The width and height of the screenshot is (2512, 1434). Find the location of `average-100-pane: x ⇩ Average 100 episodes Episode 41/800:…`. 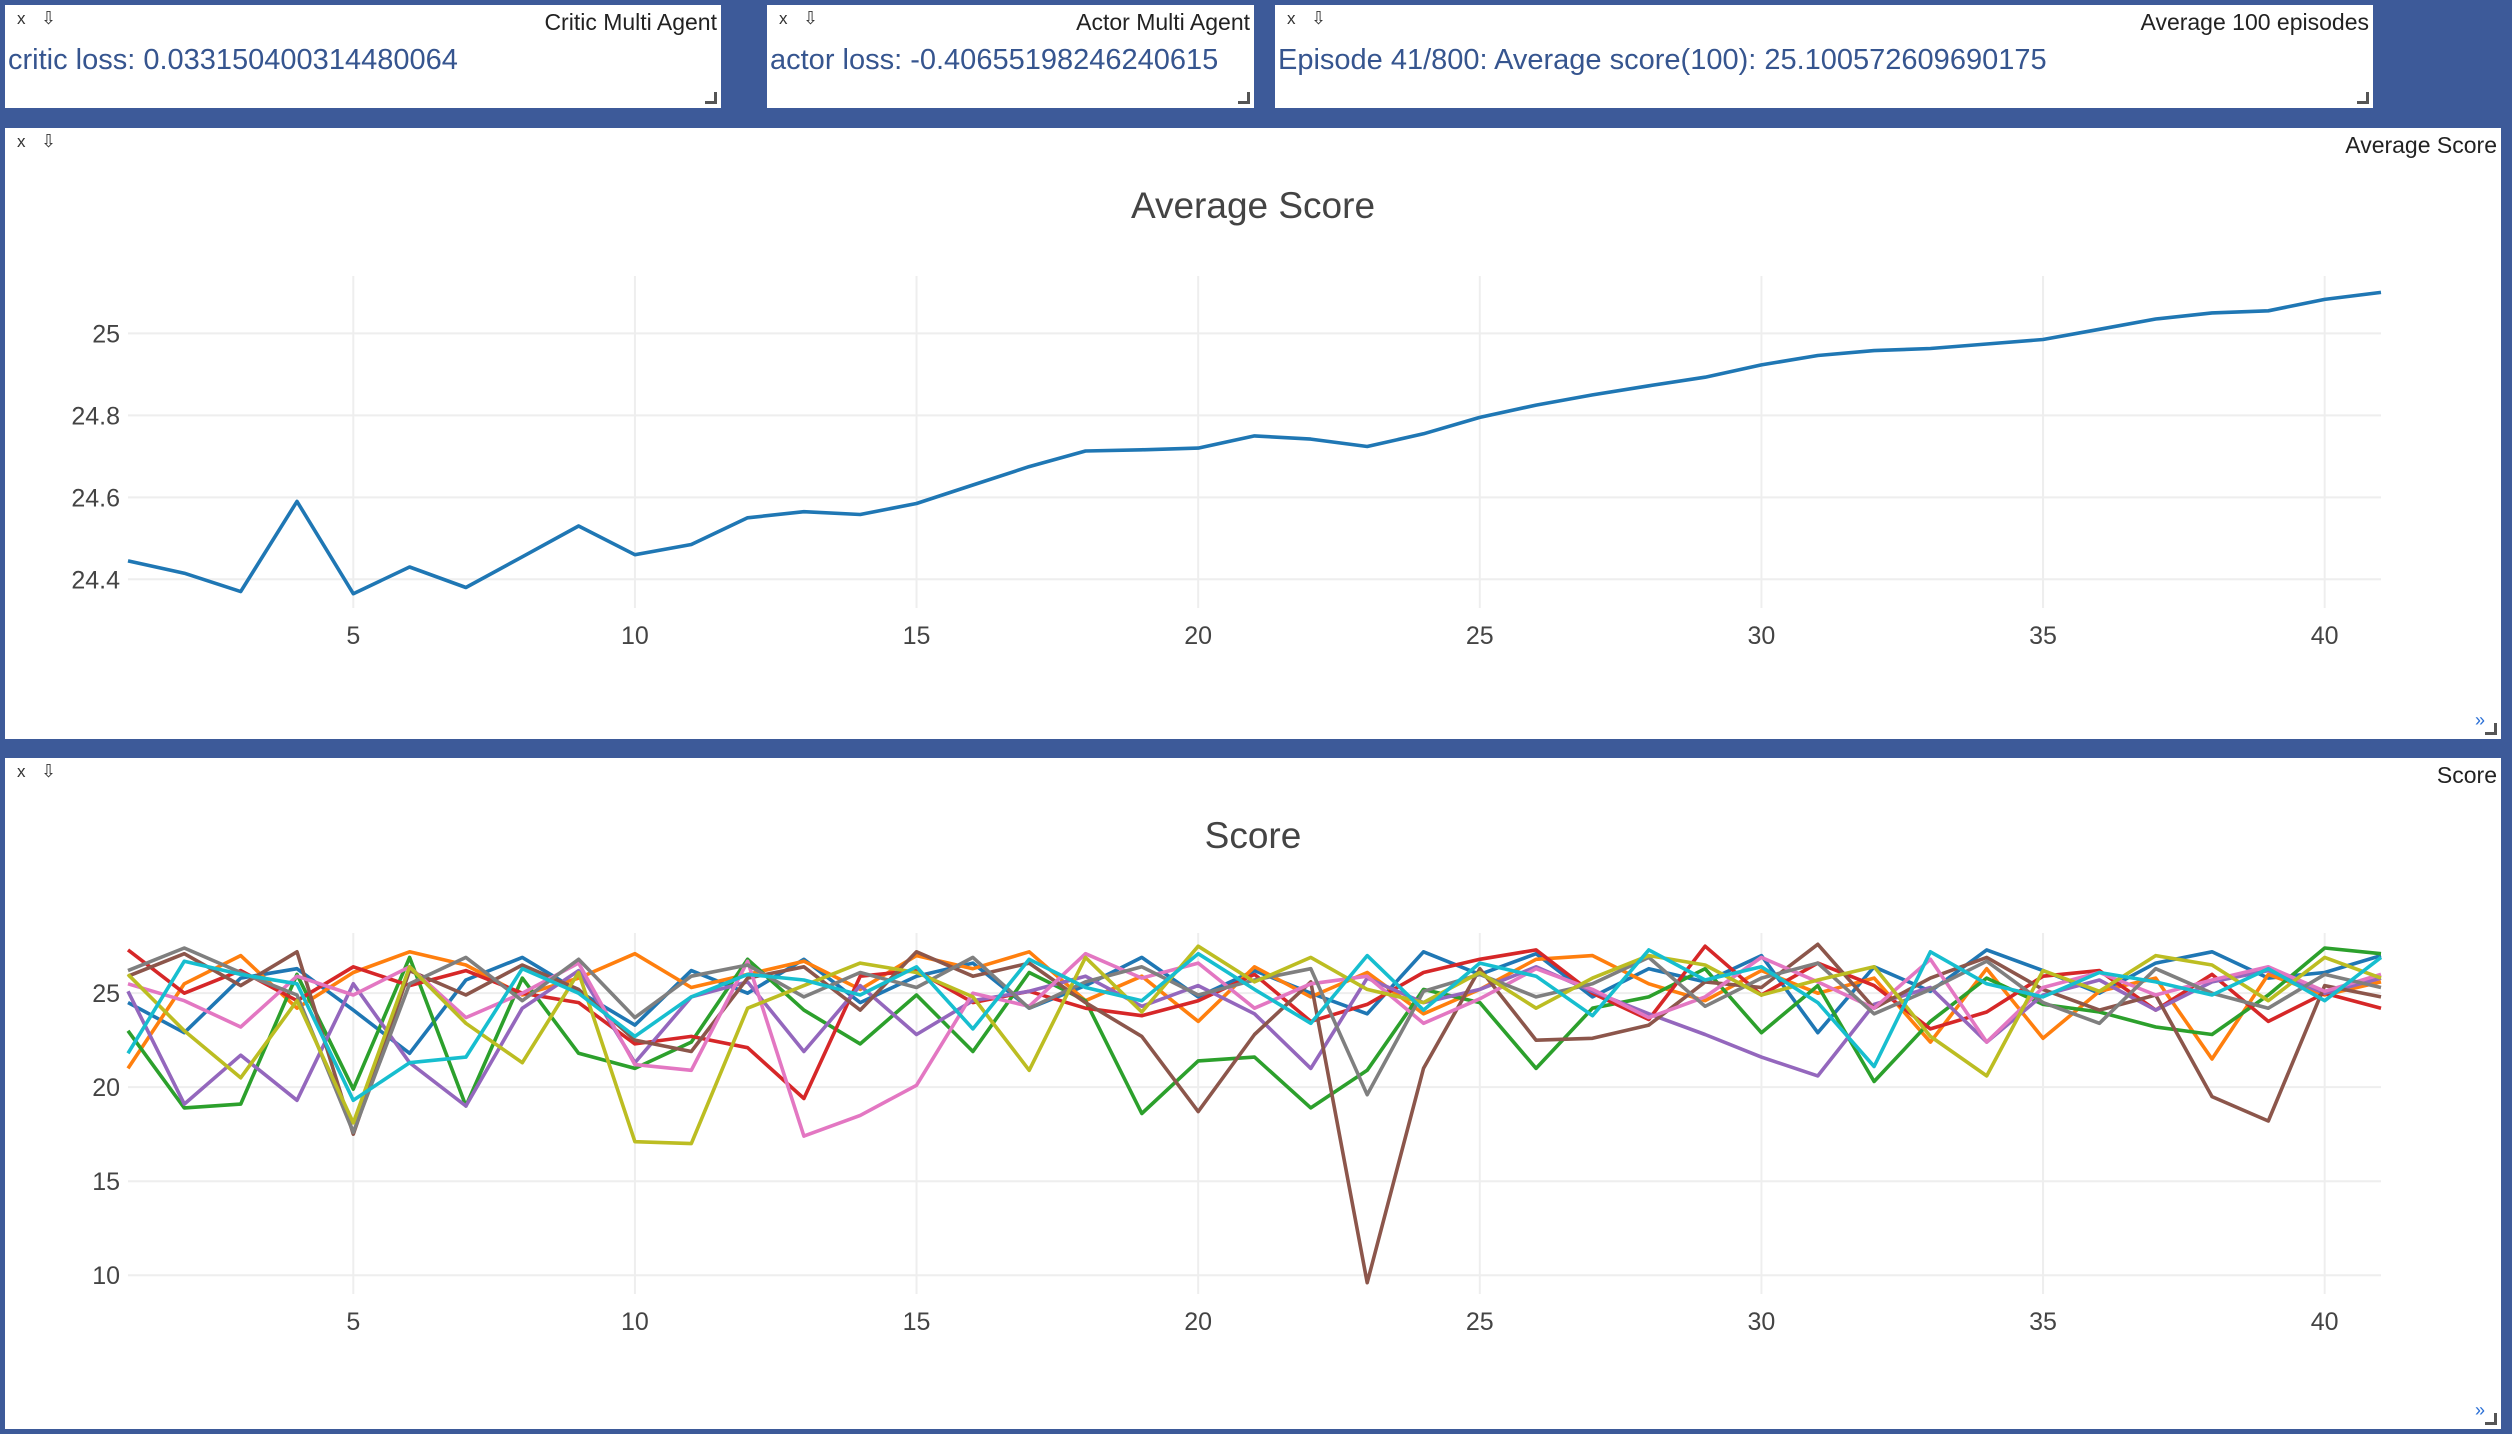

average-100-pane: x ⇩ Average 100 episodes Episode 41/800:… is located at coordinates (1824, 56).